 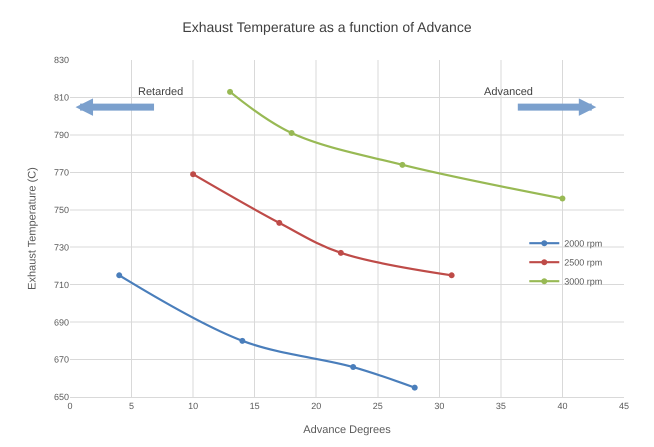 What do you see at coordinates (508, 92) in the screenshot?
I see `annotation: Advanced` at bounding box center [508, 92].